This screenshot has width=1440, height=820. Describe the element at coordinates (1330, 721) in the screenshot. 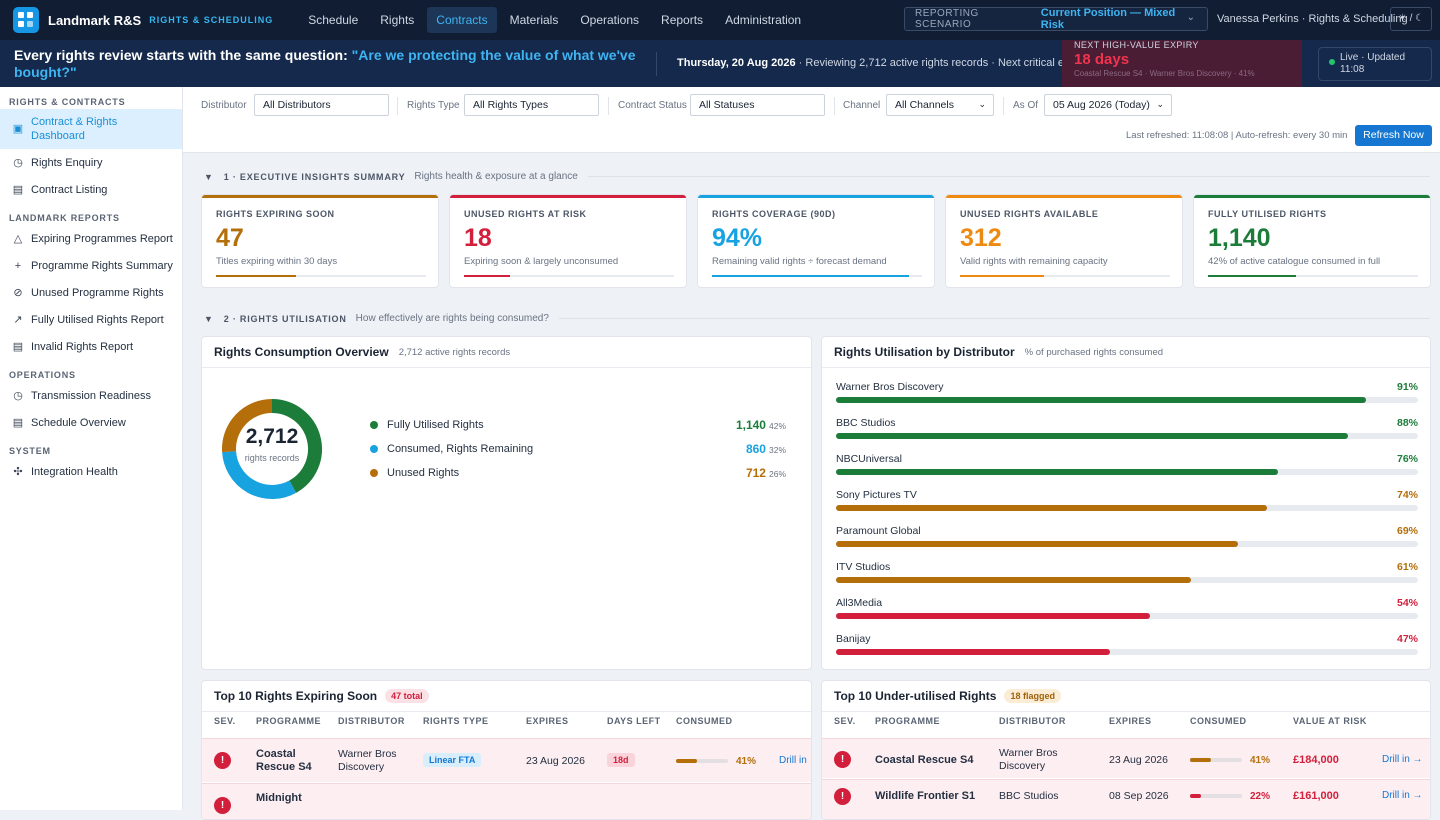

I see `column-header: VALUE AT RISK` at that location.